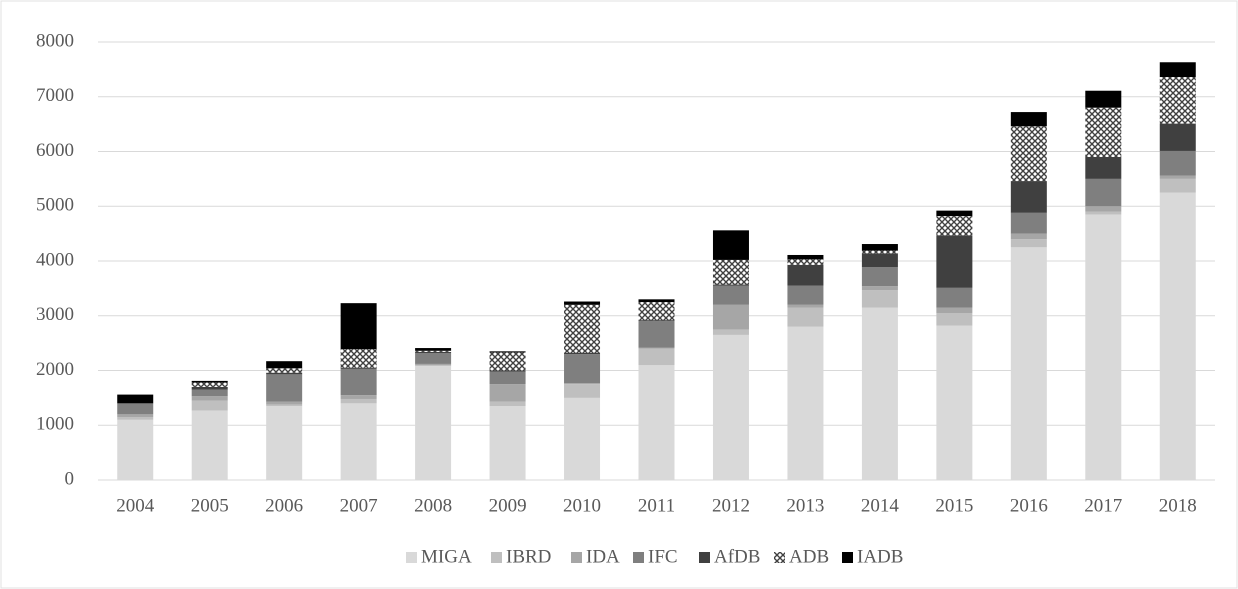  Describe the element at coordinates (433, 505) in the screenshot. I see `x-tick-label: 2008` at that location.